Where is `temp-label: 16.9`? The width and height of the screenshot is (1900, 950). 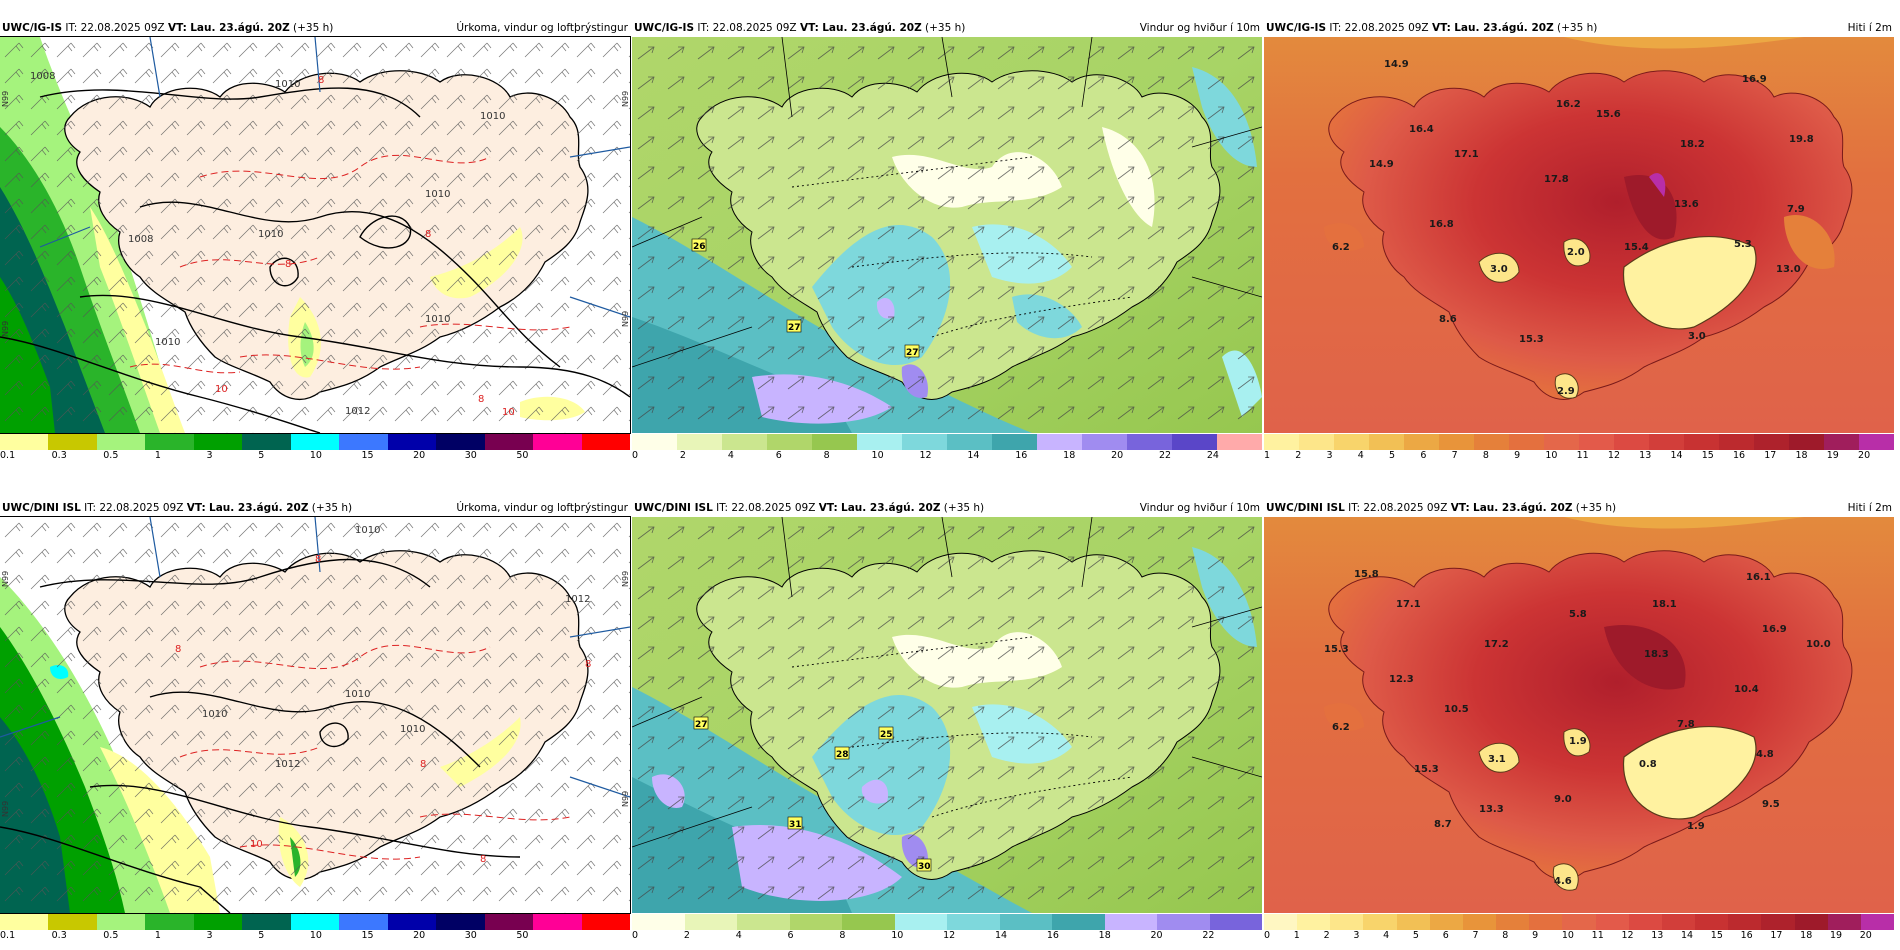
temp-label: 16.9 is located at coordinates (1754, 79).